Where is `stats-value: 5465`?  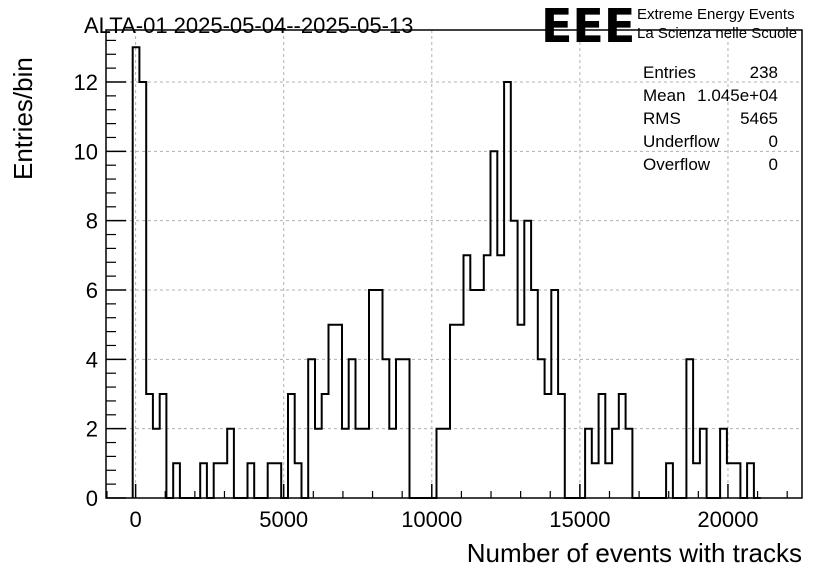
stats-value: 5465 is located at coordinates (759, 118).